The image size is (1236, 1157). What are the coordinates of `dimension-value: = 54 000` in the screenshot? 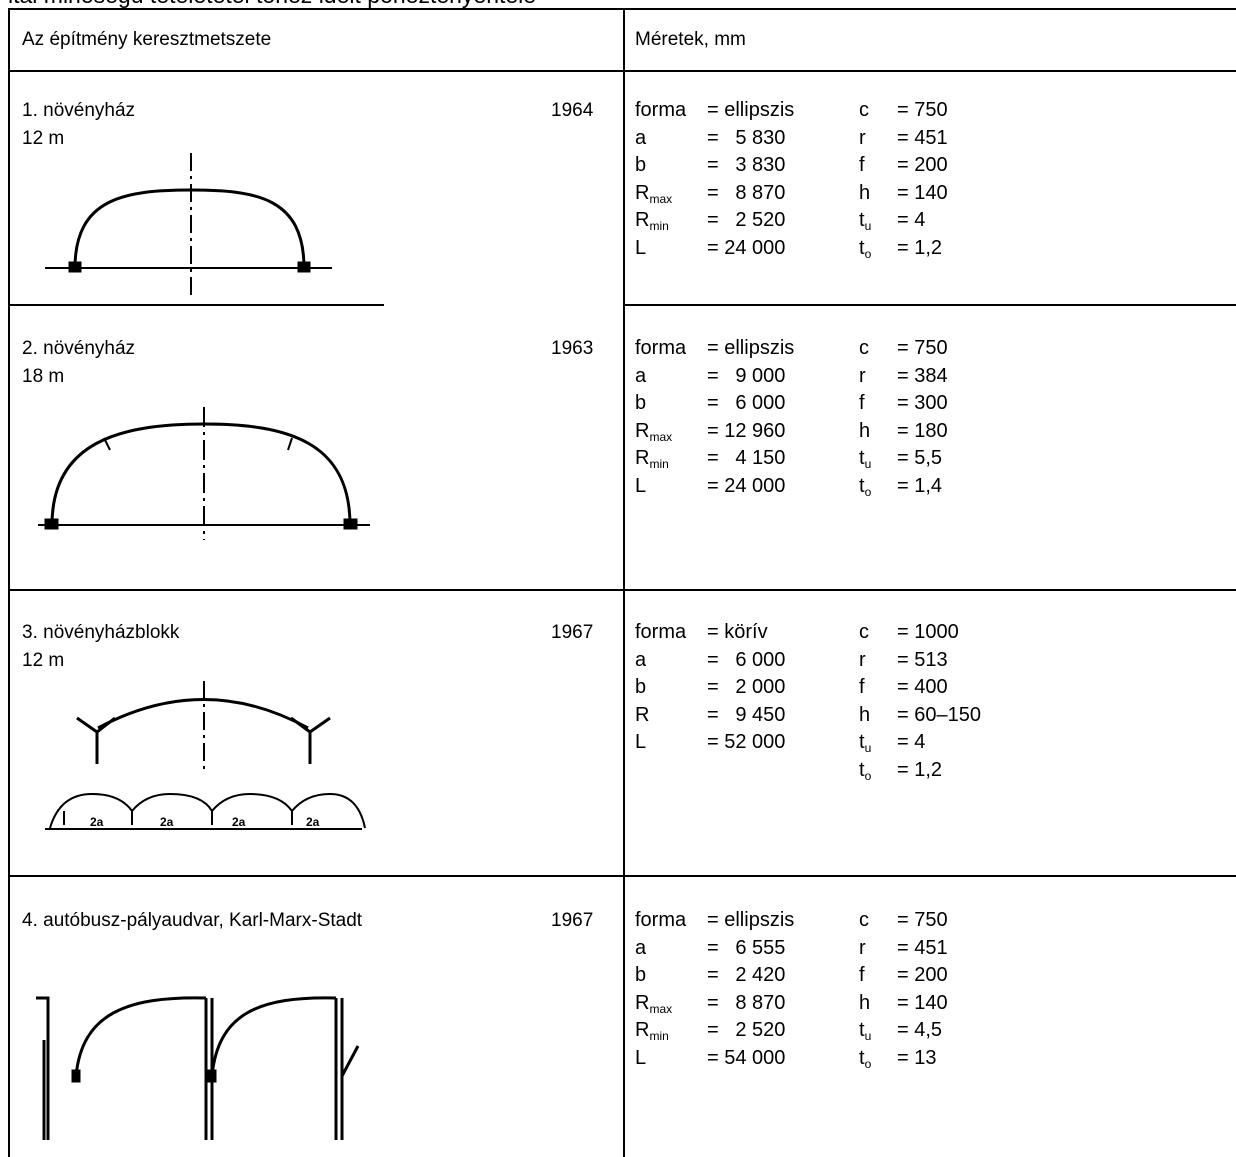 It's located at (746, 1057).